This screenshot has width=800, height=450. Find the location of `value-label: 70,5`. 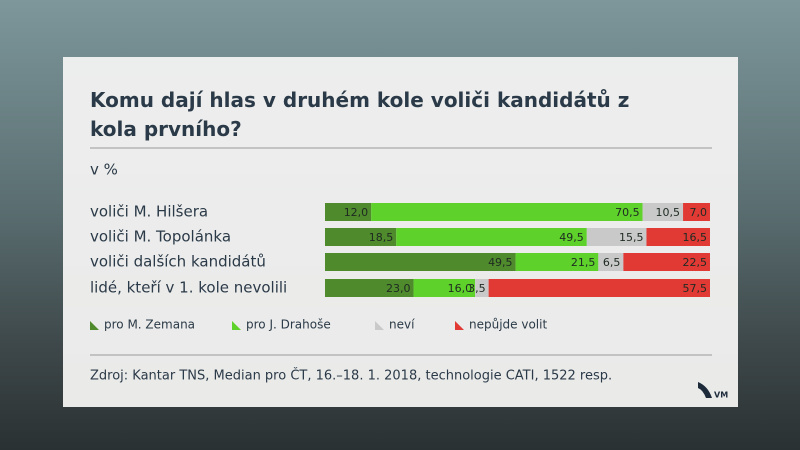

value-label: 70,5 is located at coordinates (627, 212).